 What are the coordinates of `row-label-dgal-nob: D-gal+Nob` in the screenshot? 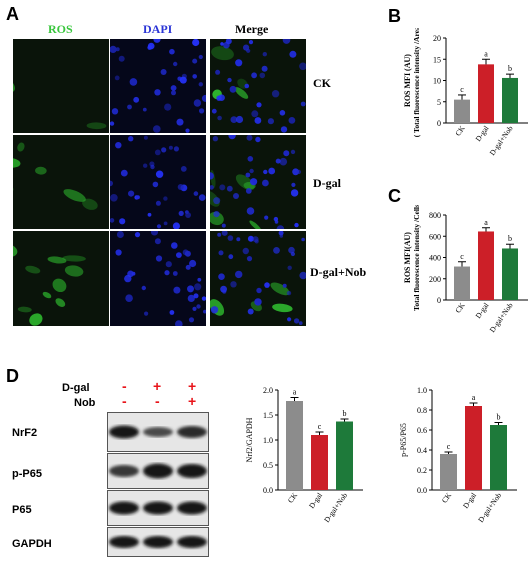 It's located at (338, 272).